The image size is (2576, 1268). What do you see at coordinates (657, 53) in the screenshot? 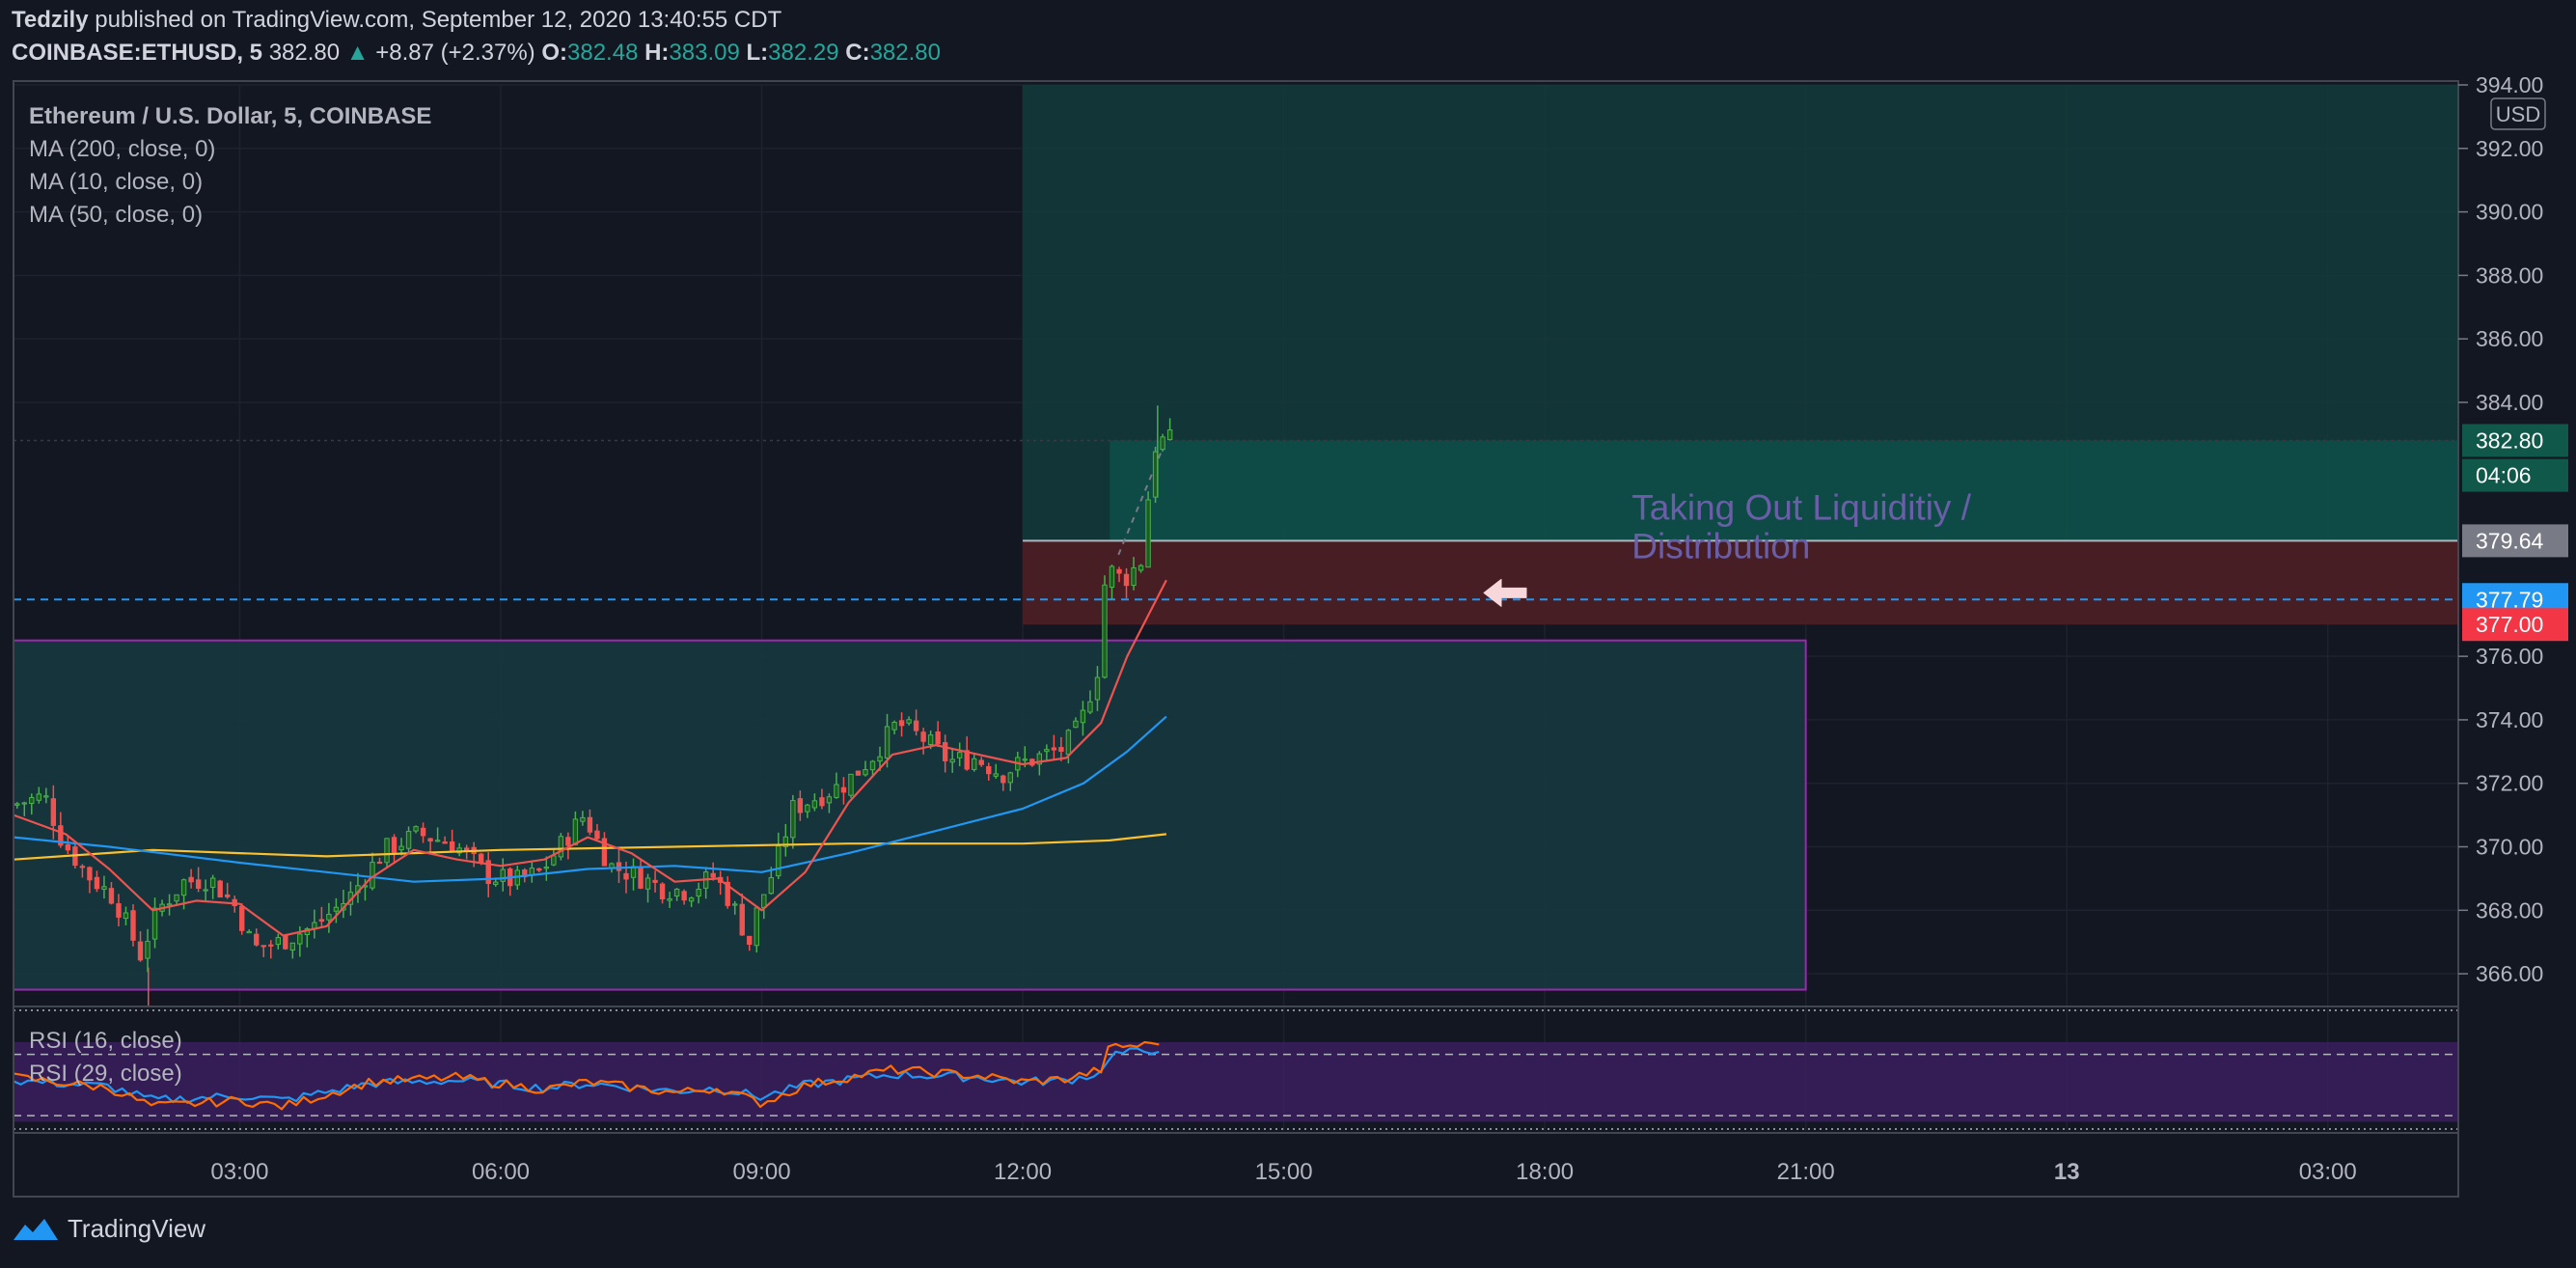
I see `high-label: H:` at bounding box center [657, 53].